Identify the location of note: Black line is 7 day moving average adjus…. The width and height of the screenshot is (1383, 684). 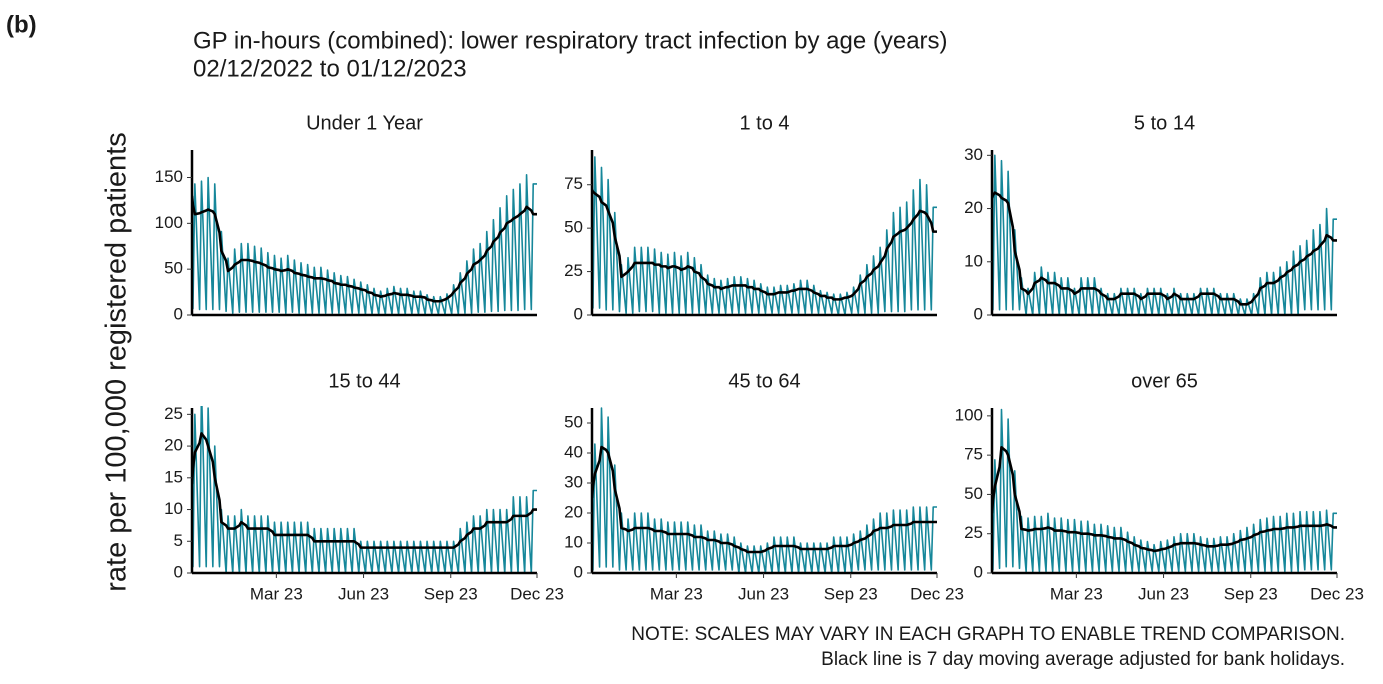
(1083, 659).